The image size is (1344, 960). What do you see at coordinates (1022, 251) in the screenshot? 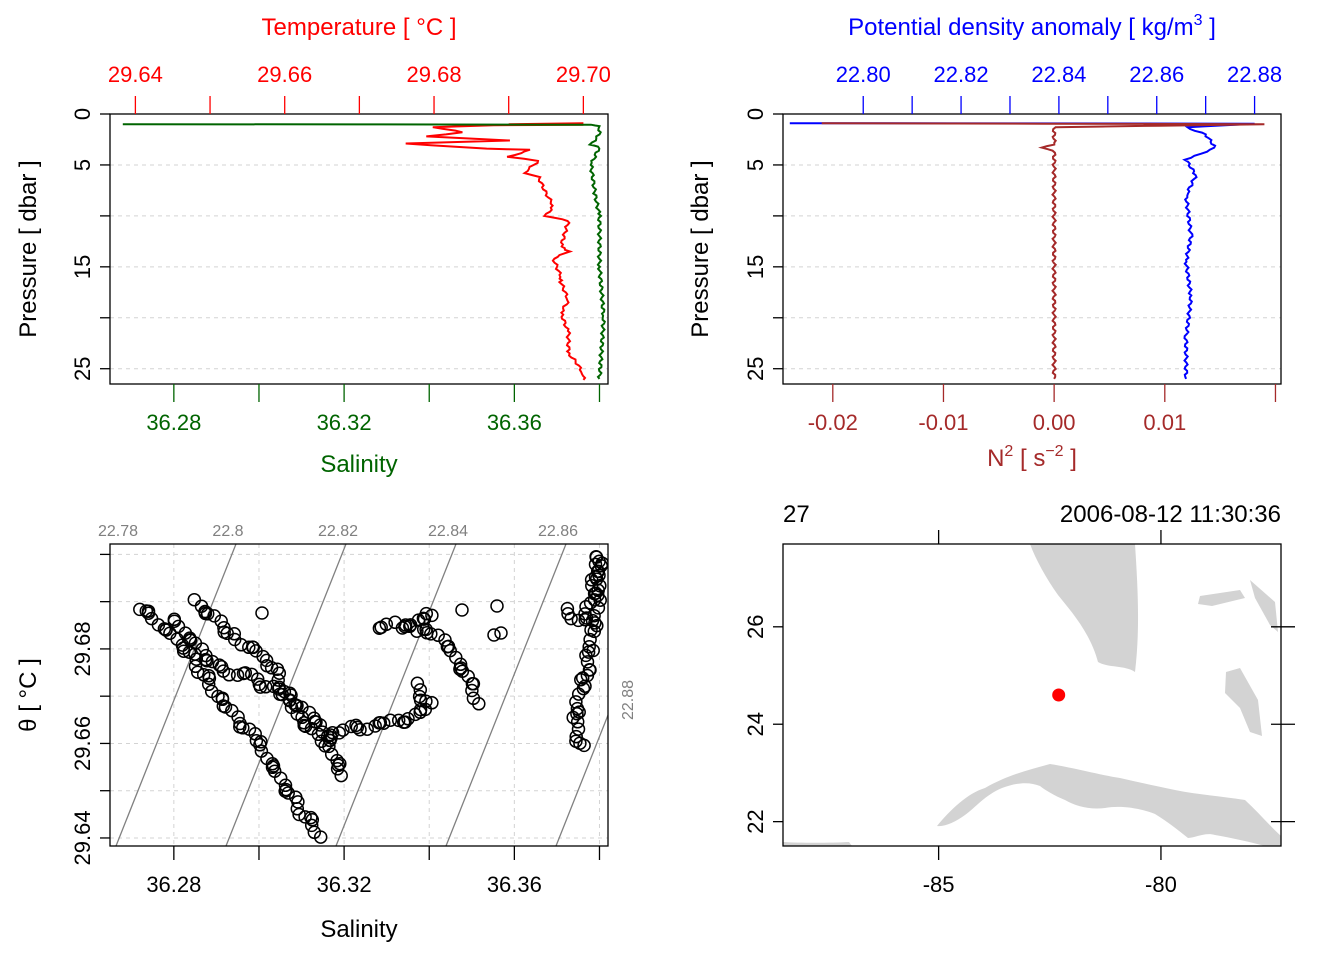
I see `density-line` at bounding box center [1022, 251].